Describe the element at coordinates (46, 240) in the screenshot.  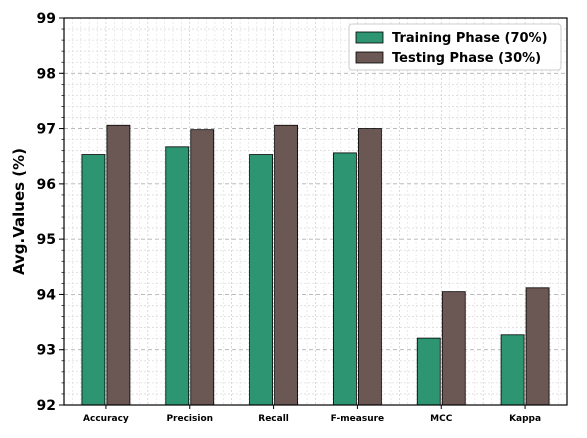
I see `y-tick-label: 95` at that location.